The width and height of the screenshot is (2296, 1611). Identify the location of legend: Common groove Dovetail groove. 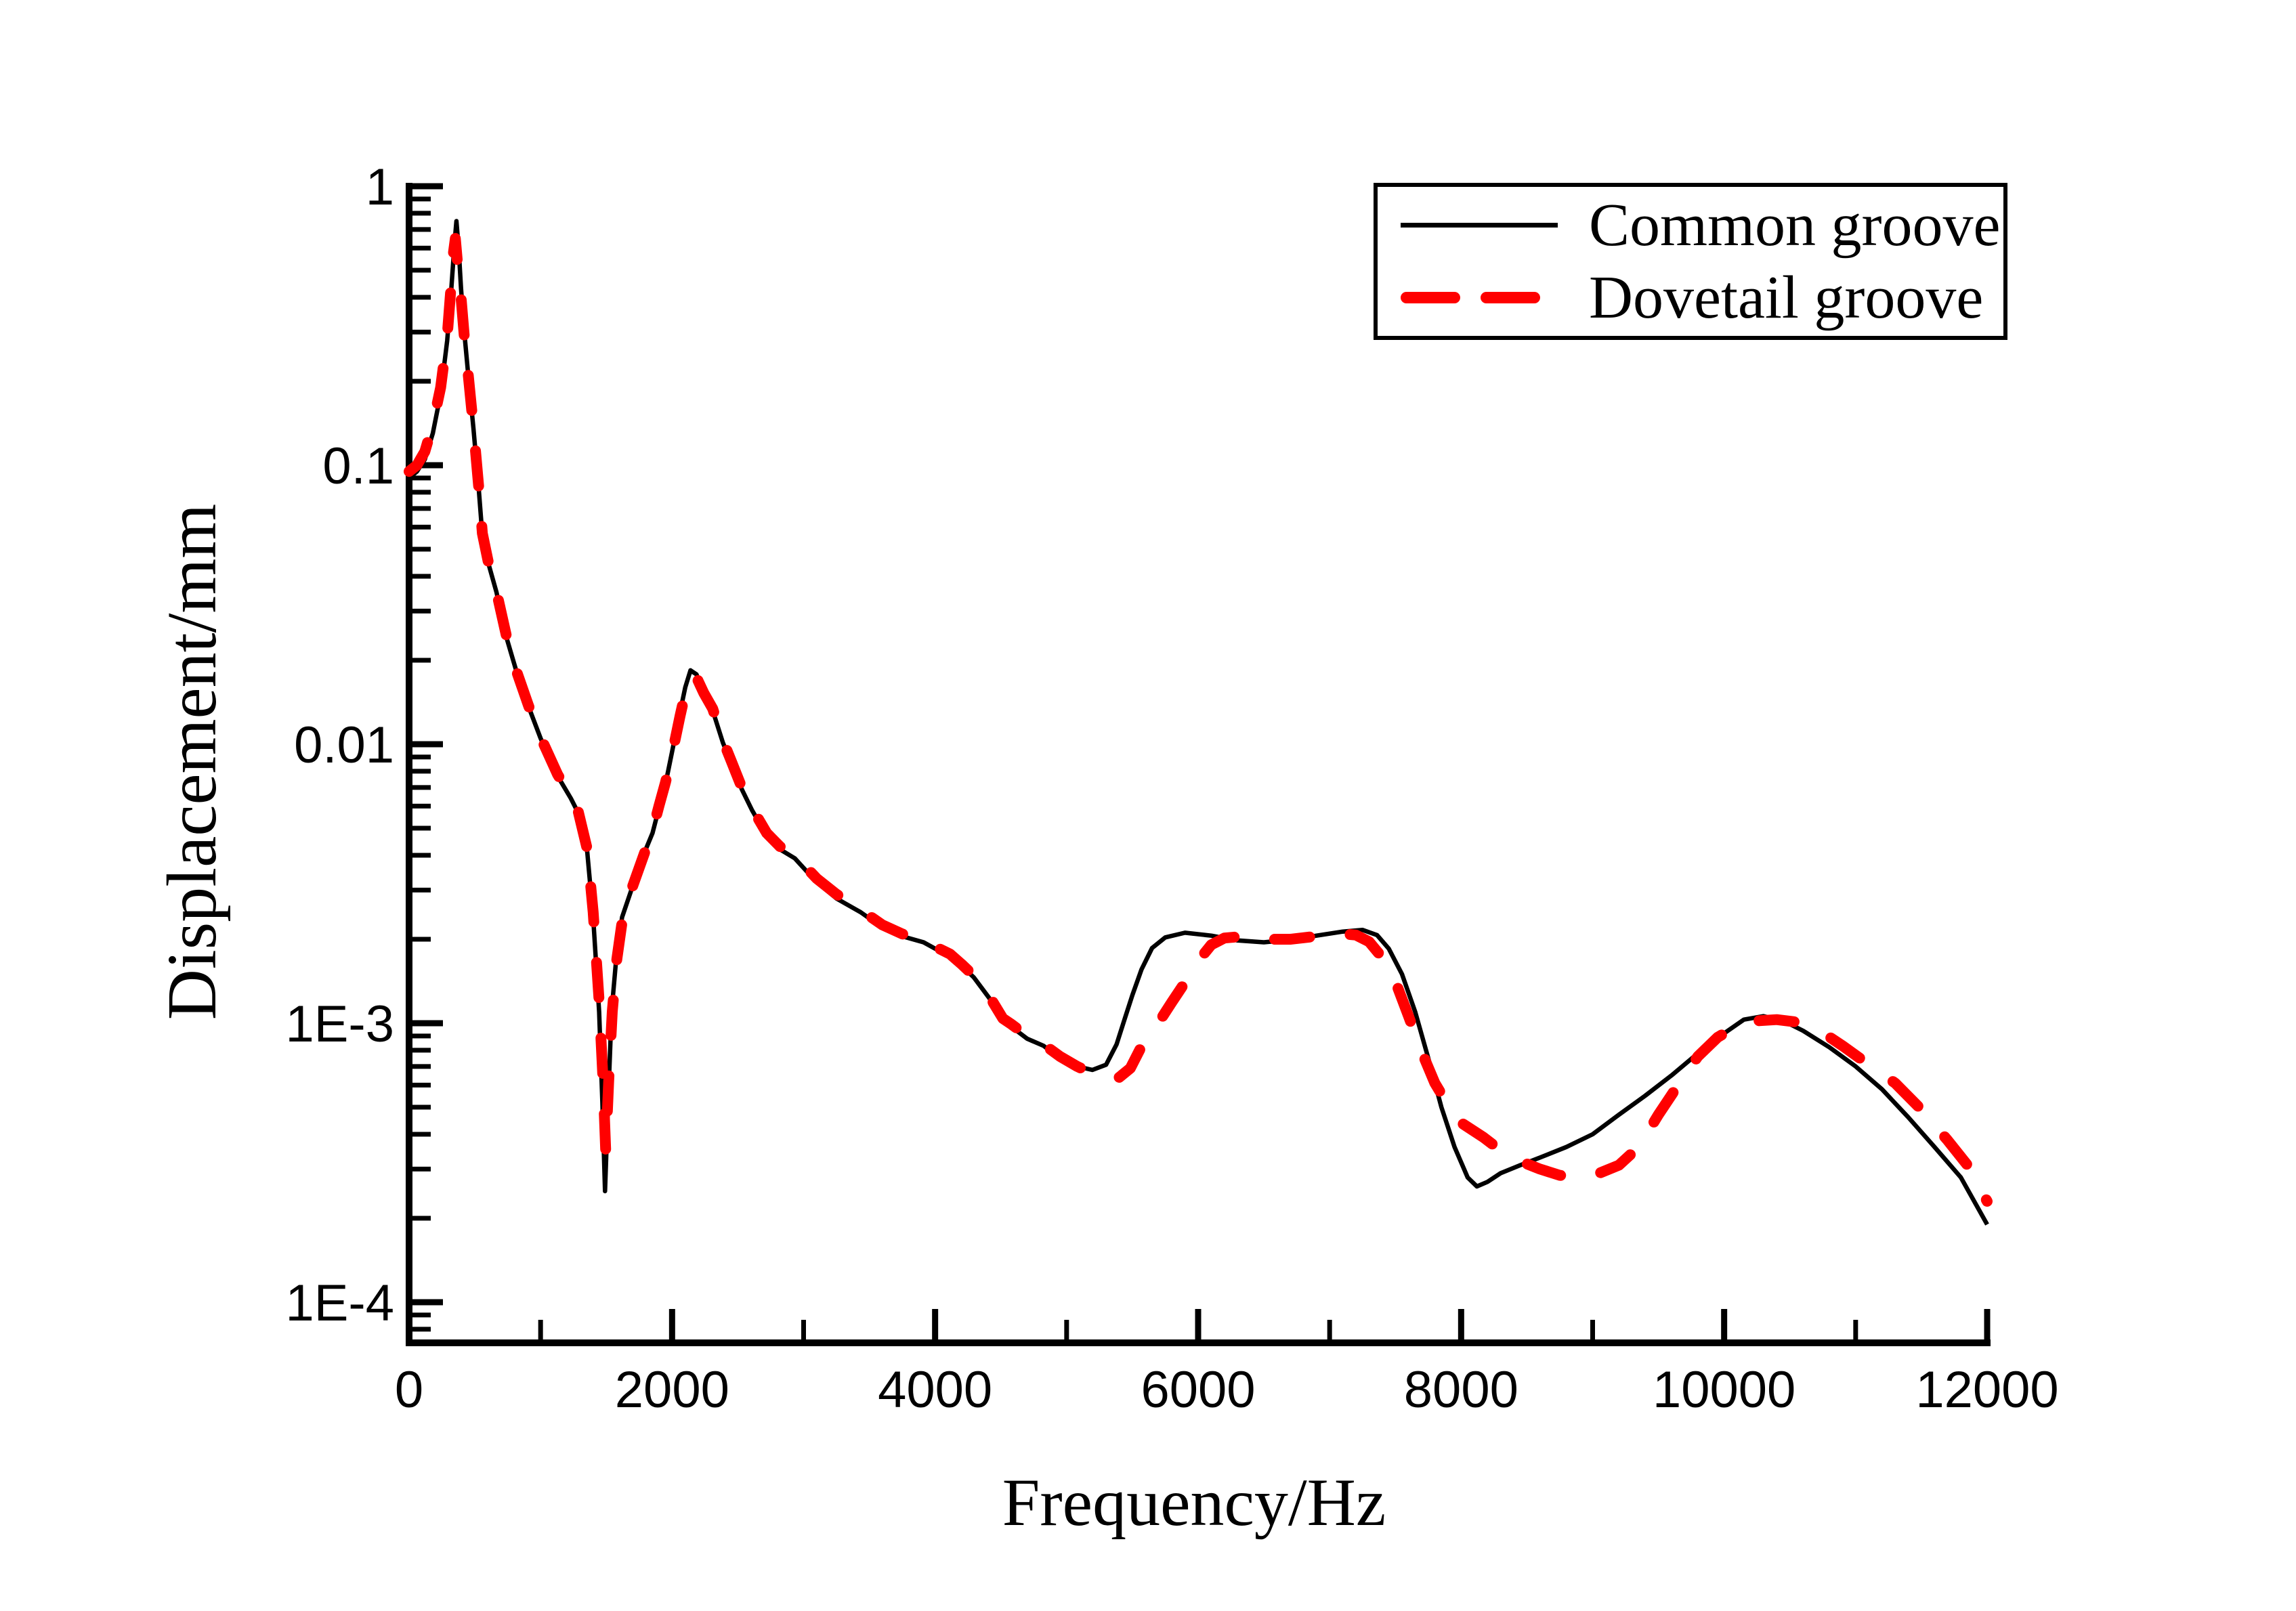
(1690, 261).